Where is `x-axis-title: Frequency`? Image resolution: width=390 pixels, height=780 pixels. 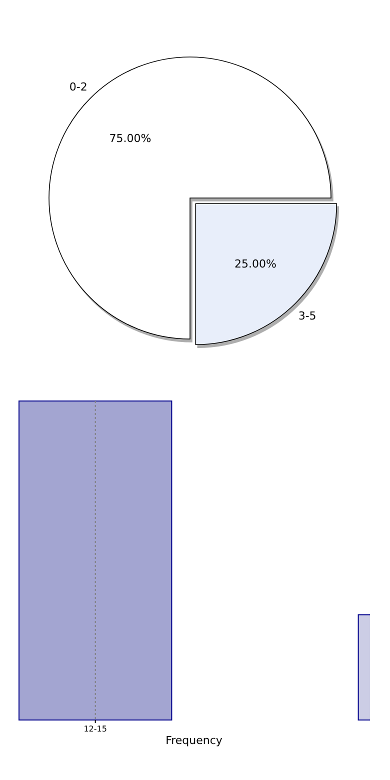 x-axis-title: Frequency is located at coordinates (194, 740).